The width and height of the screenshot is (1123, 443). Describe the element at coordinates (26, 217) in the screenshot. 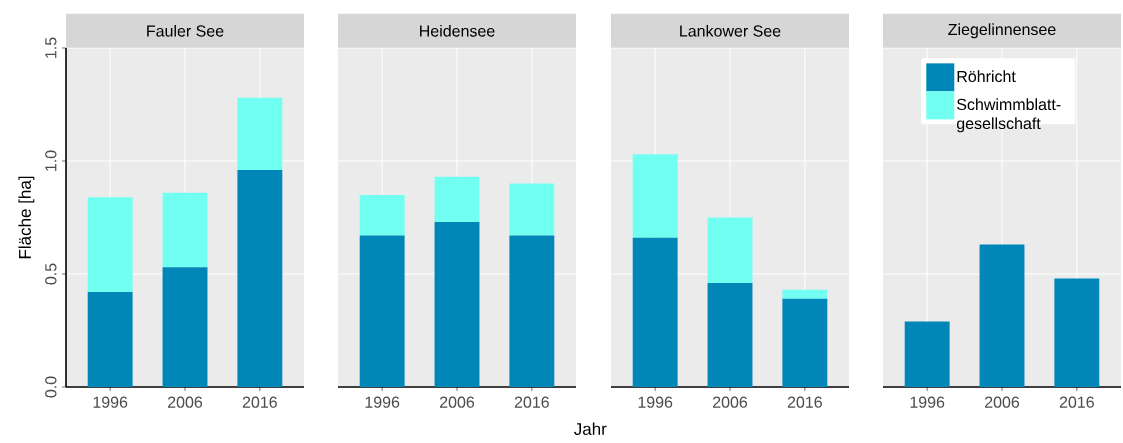

I see `y-axis-title: Fläche [ha]` at that location.